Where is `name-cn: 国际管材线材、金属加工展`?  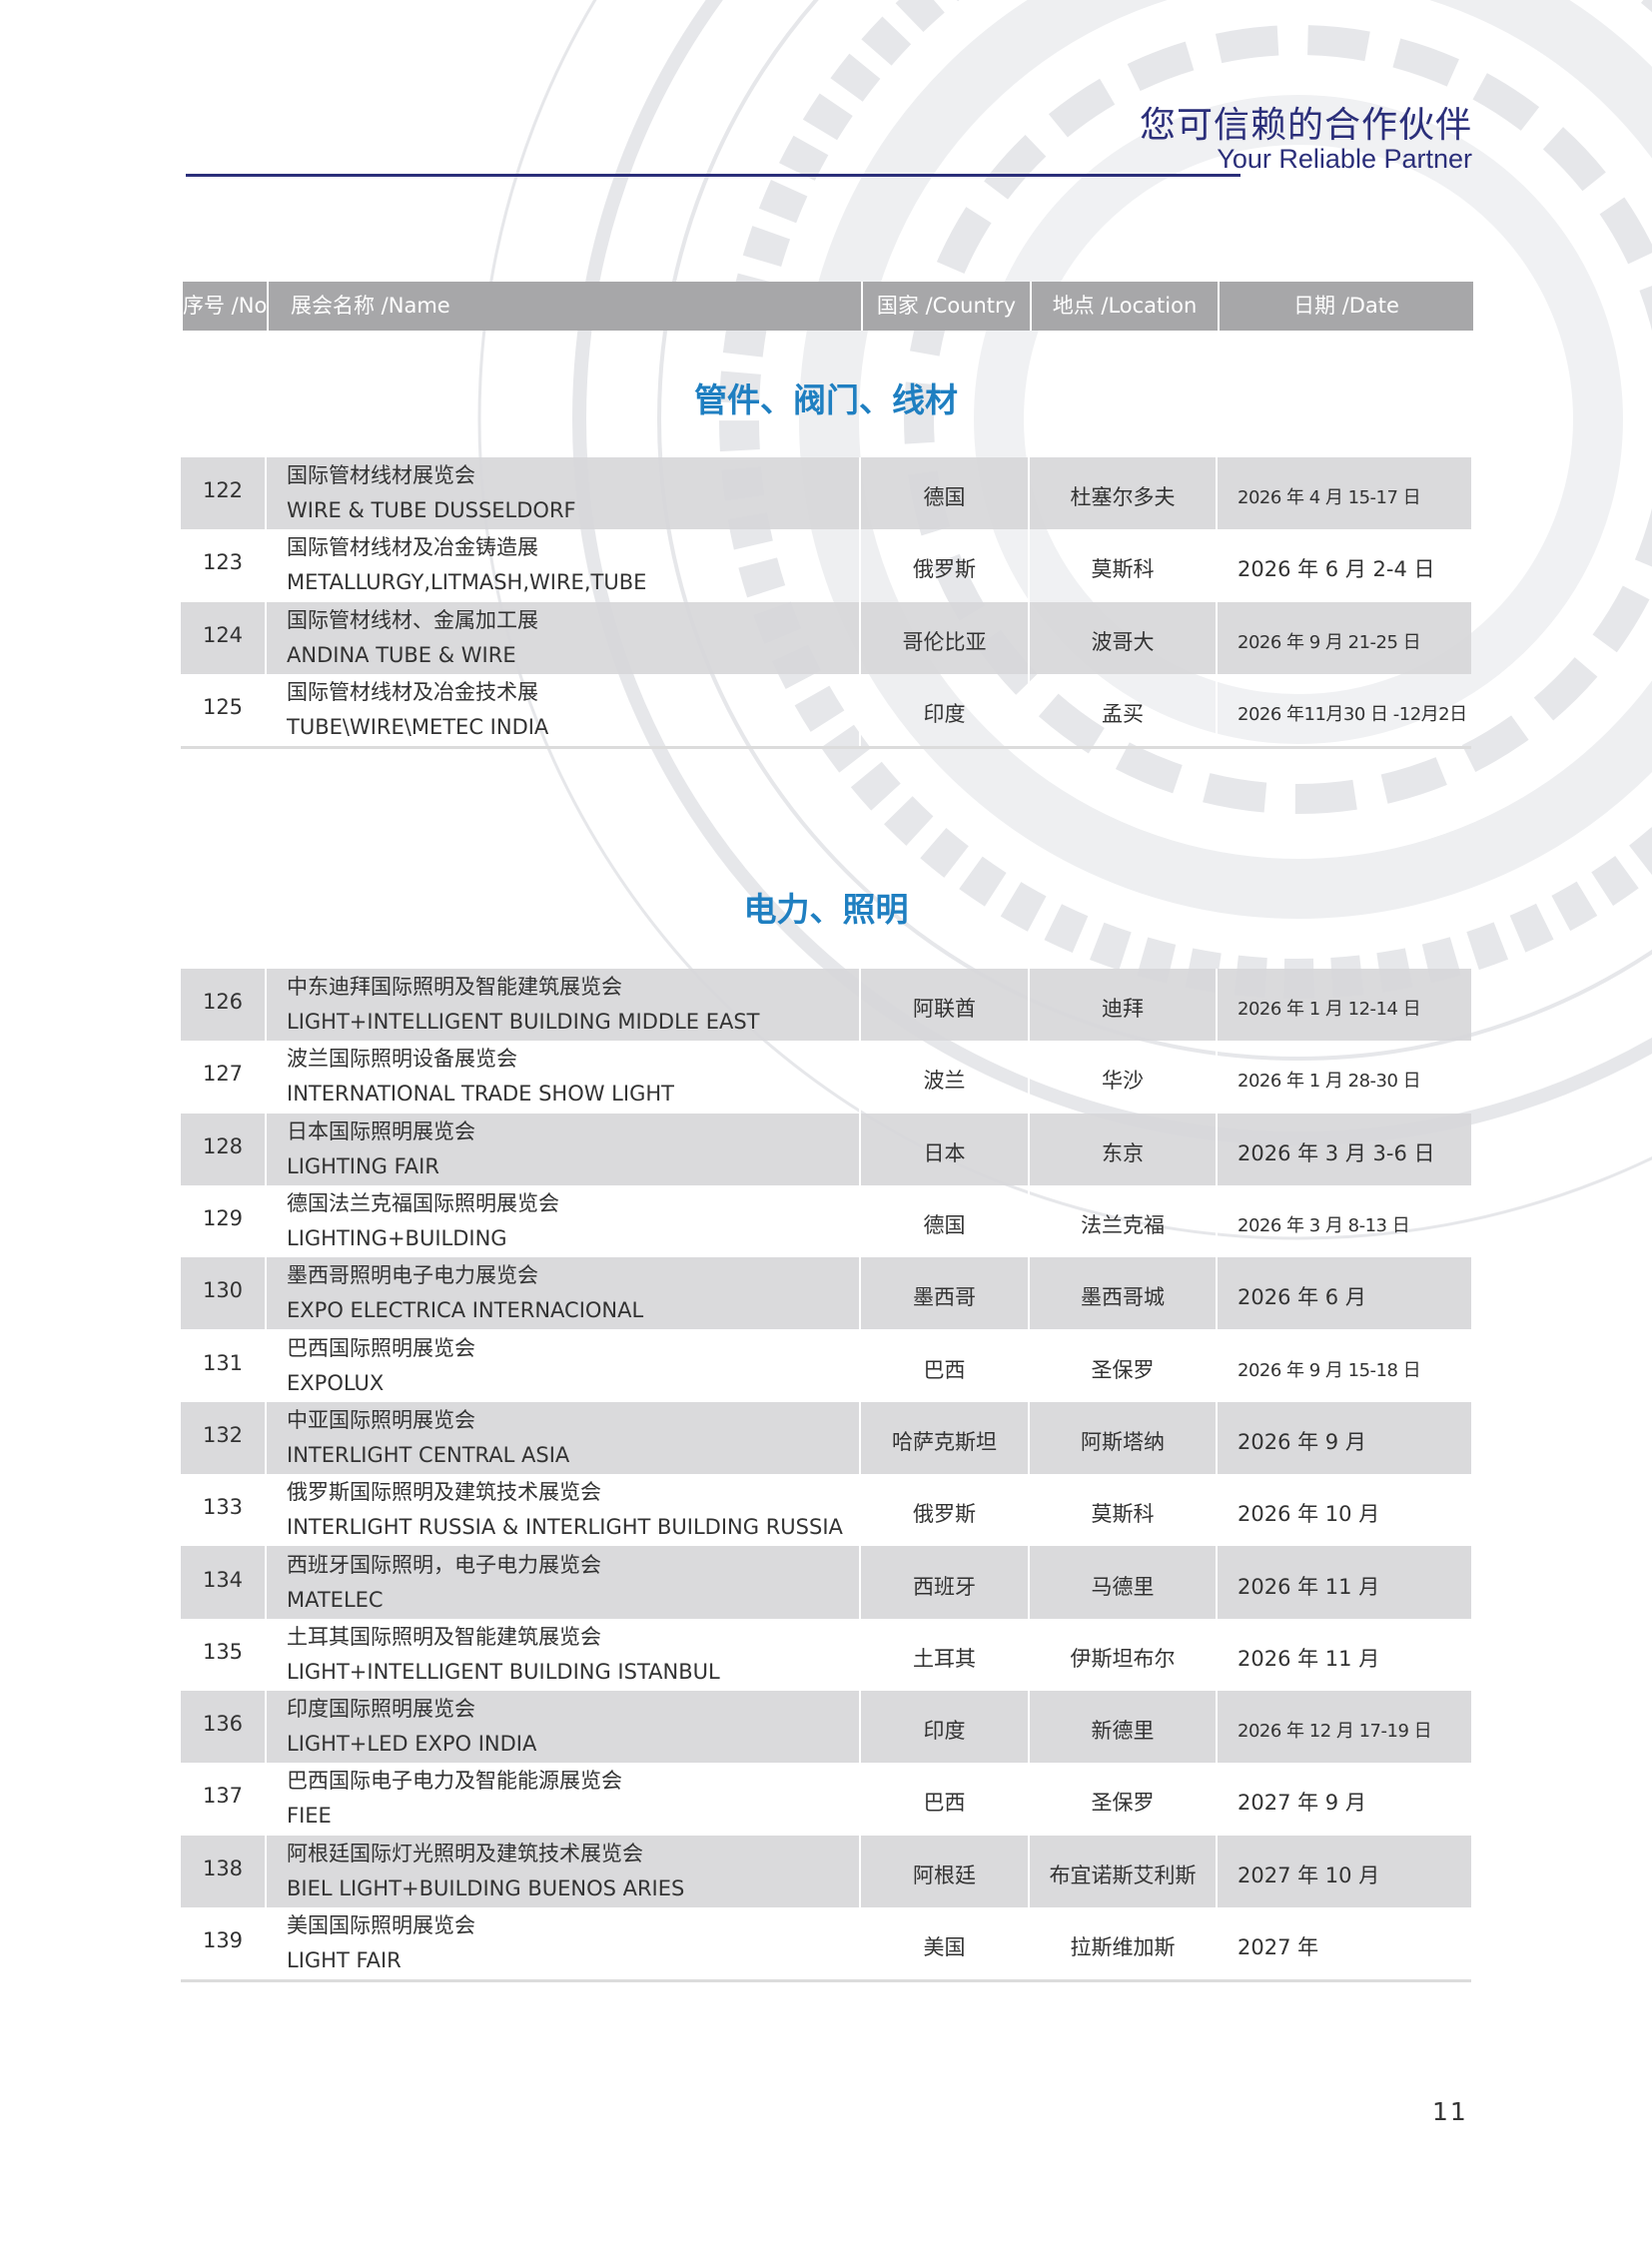 name-cn: 国际管材线材、金属加工展 is located at coordinates (412, 619).